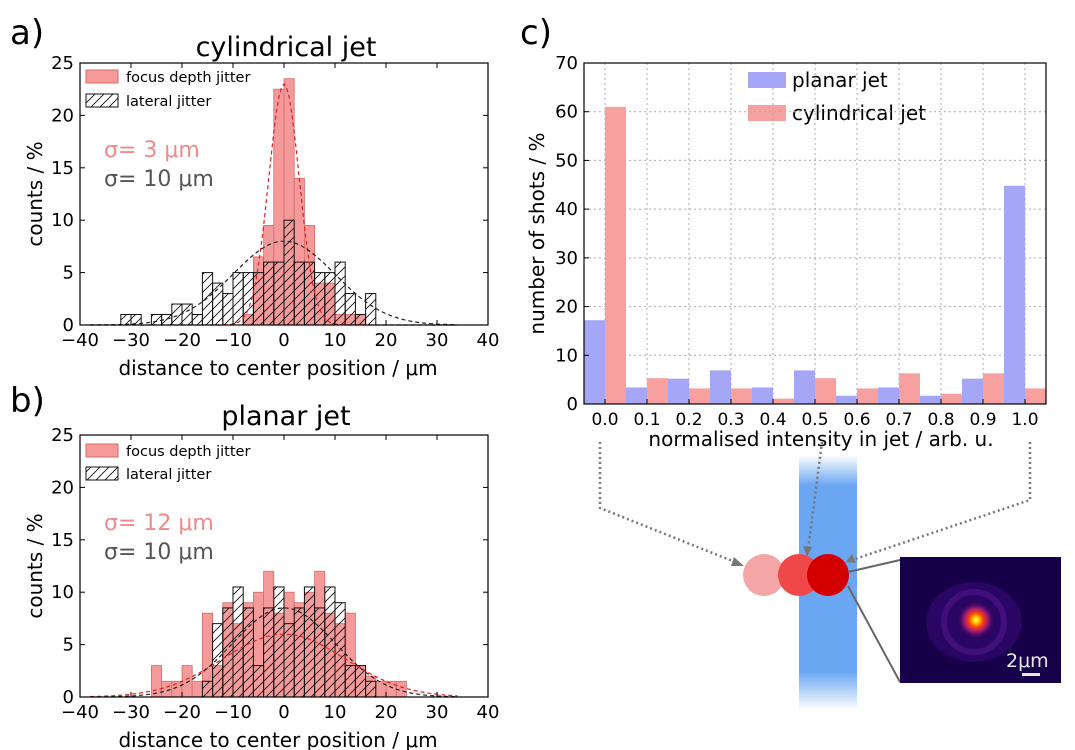  What do you see at coordinates (1024, 420) in the screenshot?
I see `x-tick-label: 1.0` at bounding box center [1024, 420].